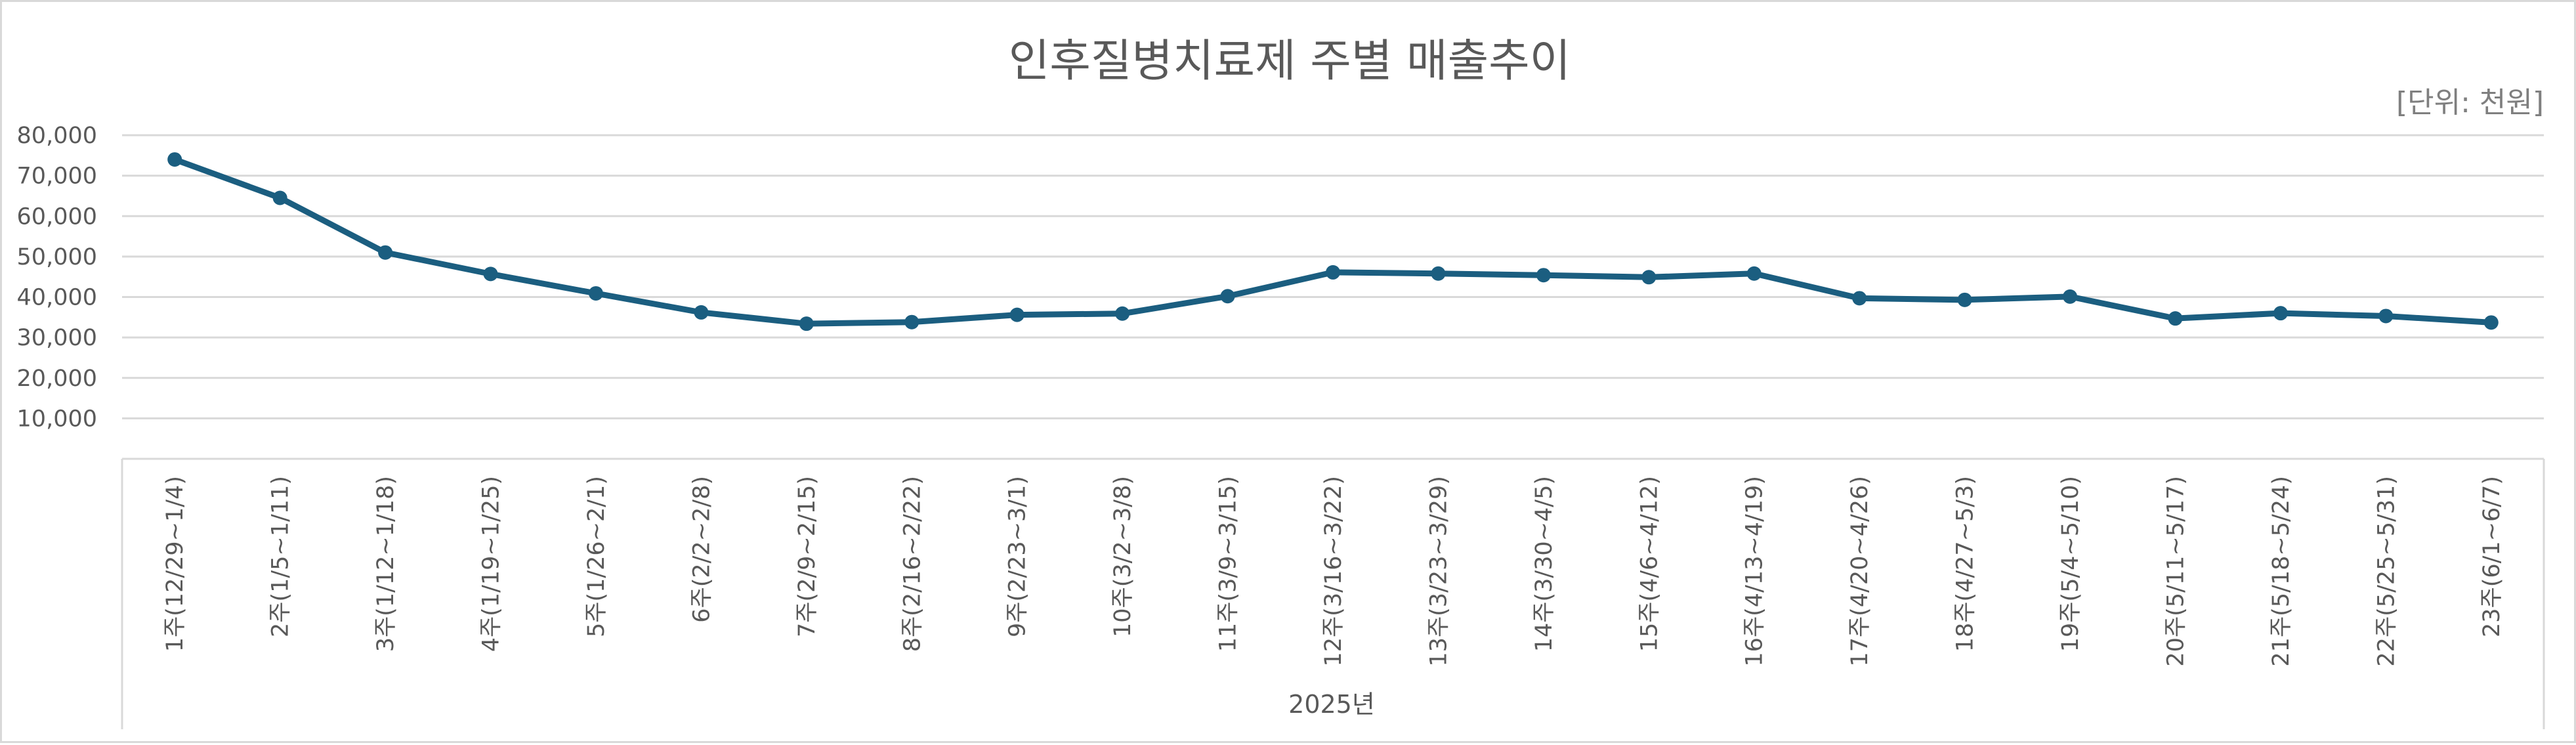 The image size is (2576, 745). I want to click on x-tick-label: 5주(1/26~2/1), so click(596, 556).